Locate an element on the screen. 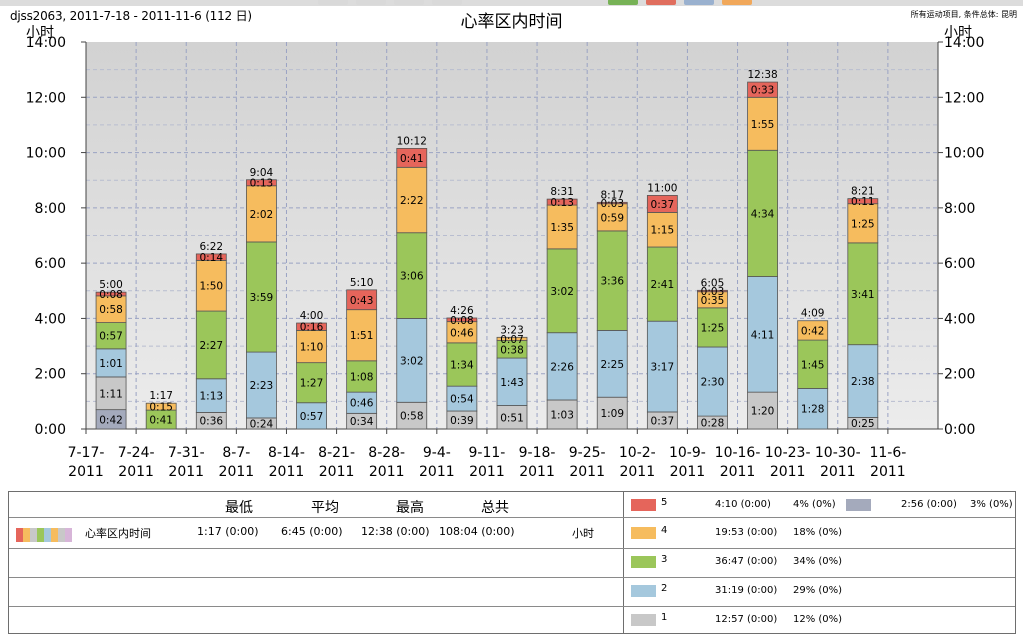 This screenshot has height=641, width=1023. segment-label: 3:41 is located at coordinates (863, 295).